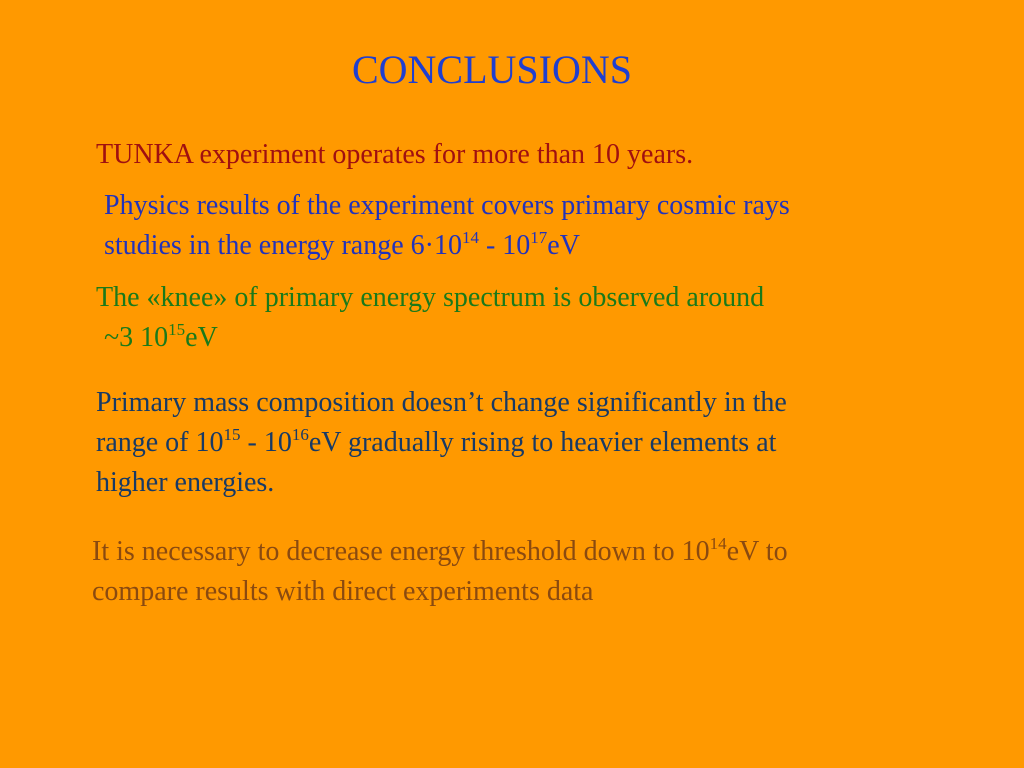 This screenshot has width=1024, height=768. What do you see at coordinates (177, 329) in the screenshot?
I see `knee-exponent: 15` at bounding box center [177, 329].